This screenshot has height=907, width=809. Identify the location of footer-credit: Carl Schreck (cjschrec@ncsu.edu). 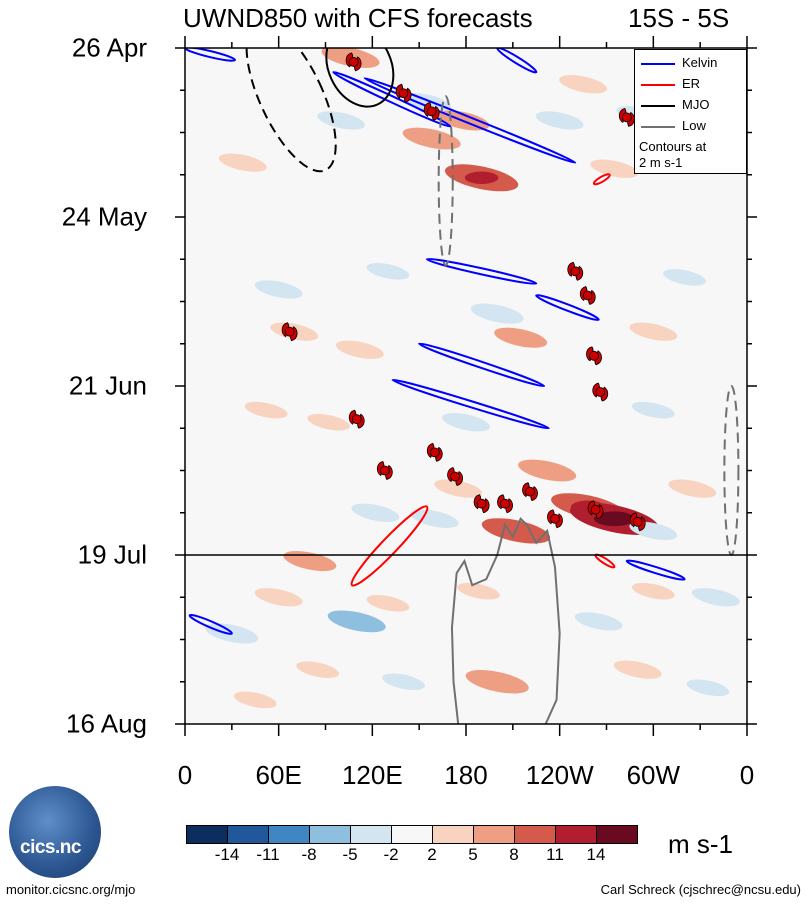
(700, 889).